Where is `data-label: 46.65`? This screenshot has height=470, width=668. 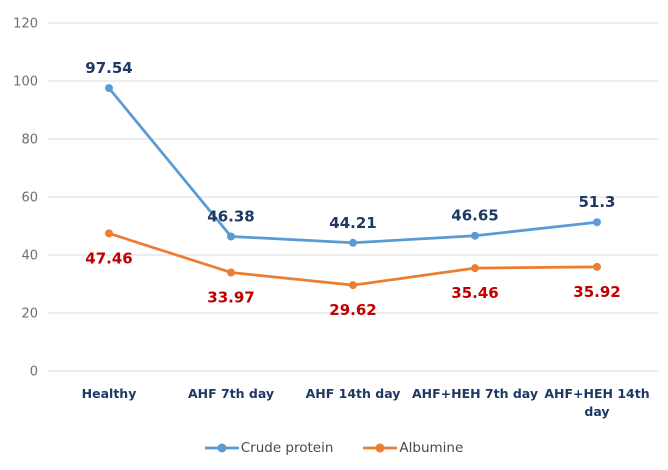
data-label: 46.65 is located at coordinates (474, 216).